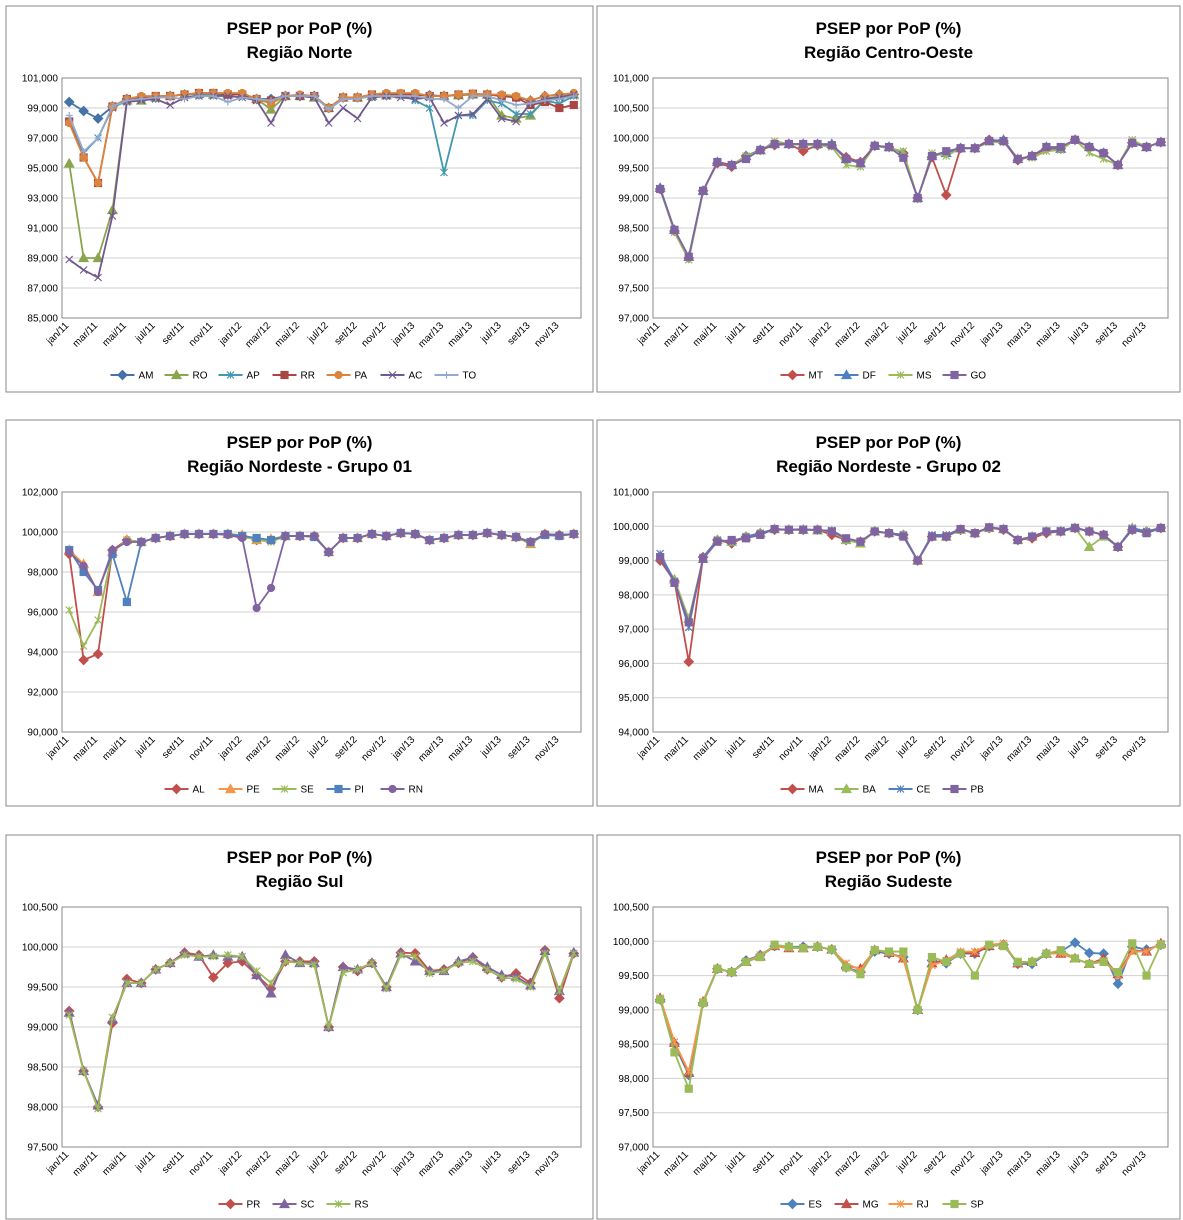  Describe the element at coordinates (359, 790) in the screenshot. I see `legend-label: PI` at that location.